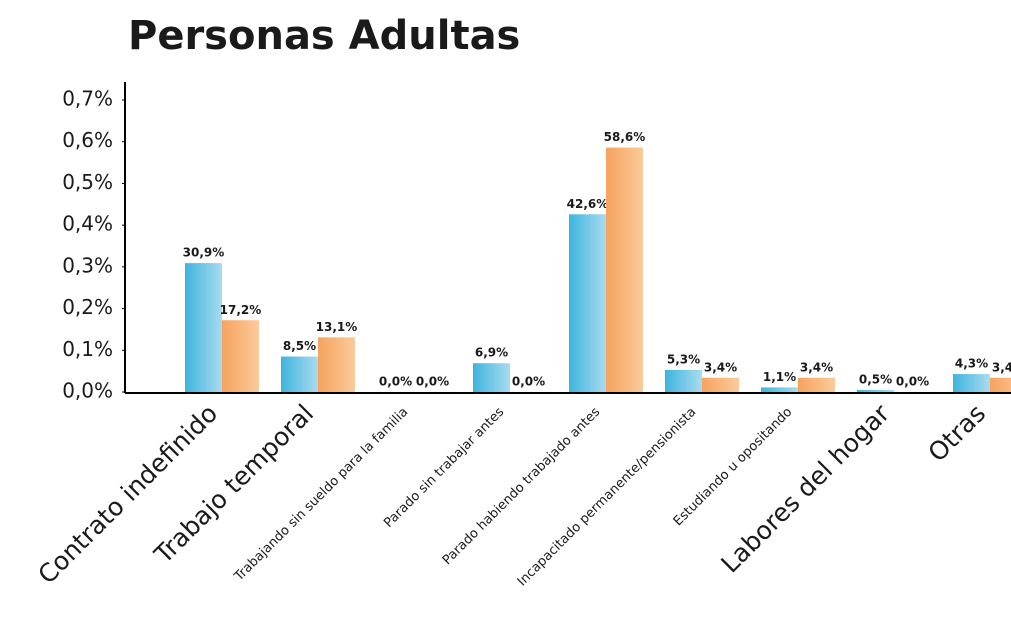 This screenshot has width=1011, height=617. I want to click on y-tick-label: 0,6%, so click(87, 140).